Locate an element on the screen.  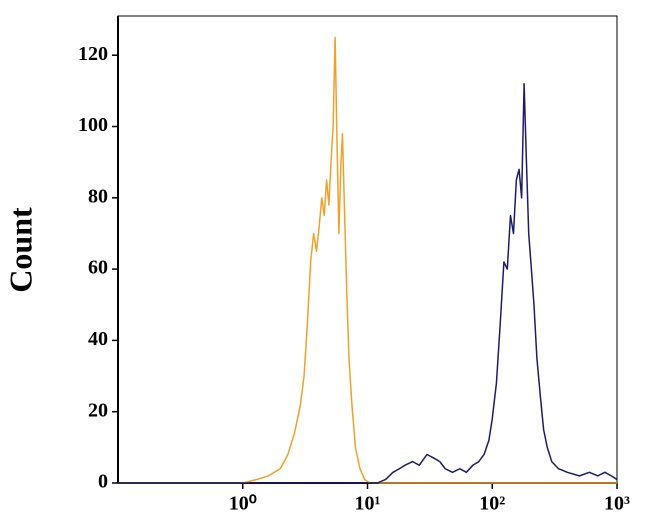
x-tick-label: 10⁰ is located at coordinates (243, 504).